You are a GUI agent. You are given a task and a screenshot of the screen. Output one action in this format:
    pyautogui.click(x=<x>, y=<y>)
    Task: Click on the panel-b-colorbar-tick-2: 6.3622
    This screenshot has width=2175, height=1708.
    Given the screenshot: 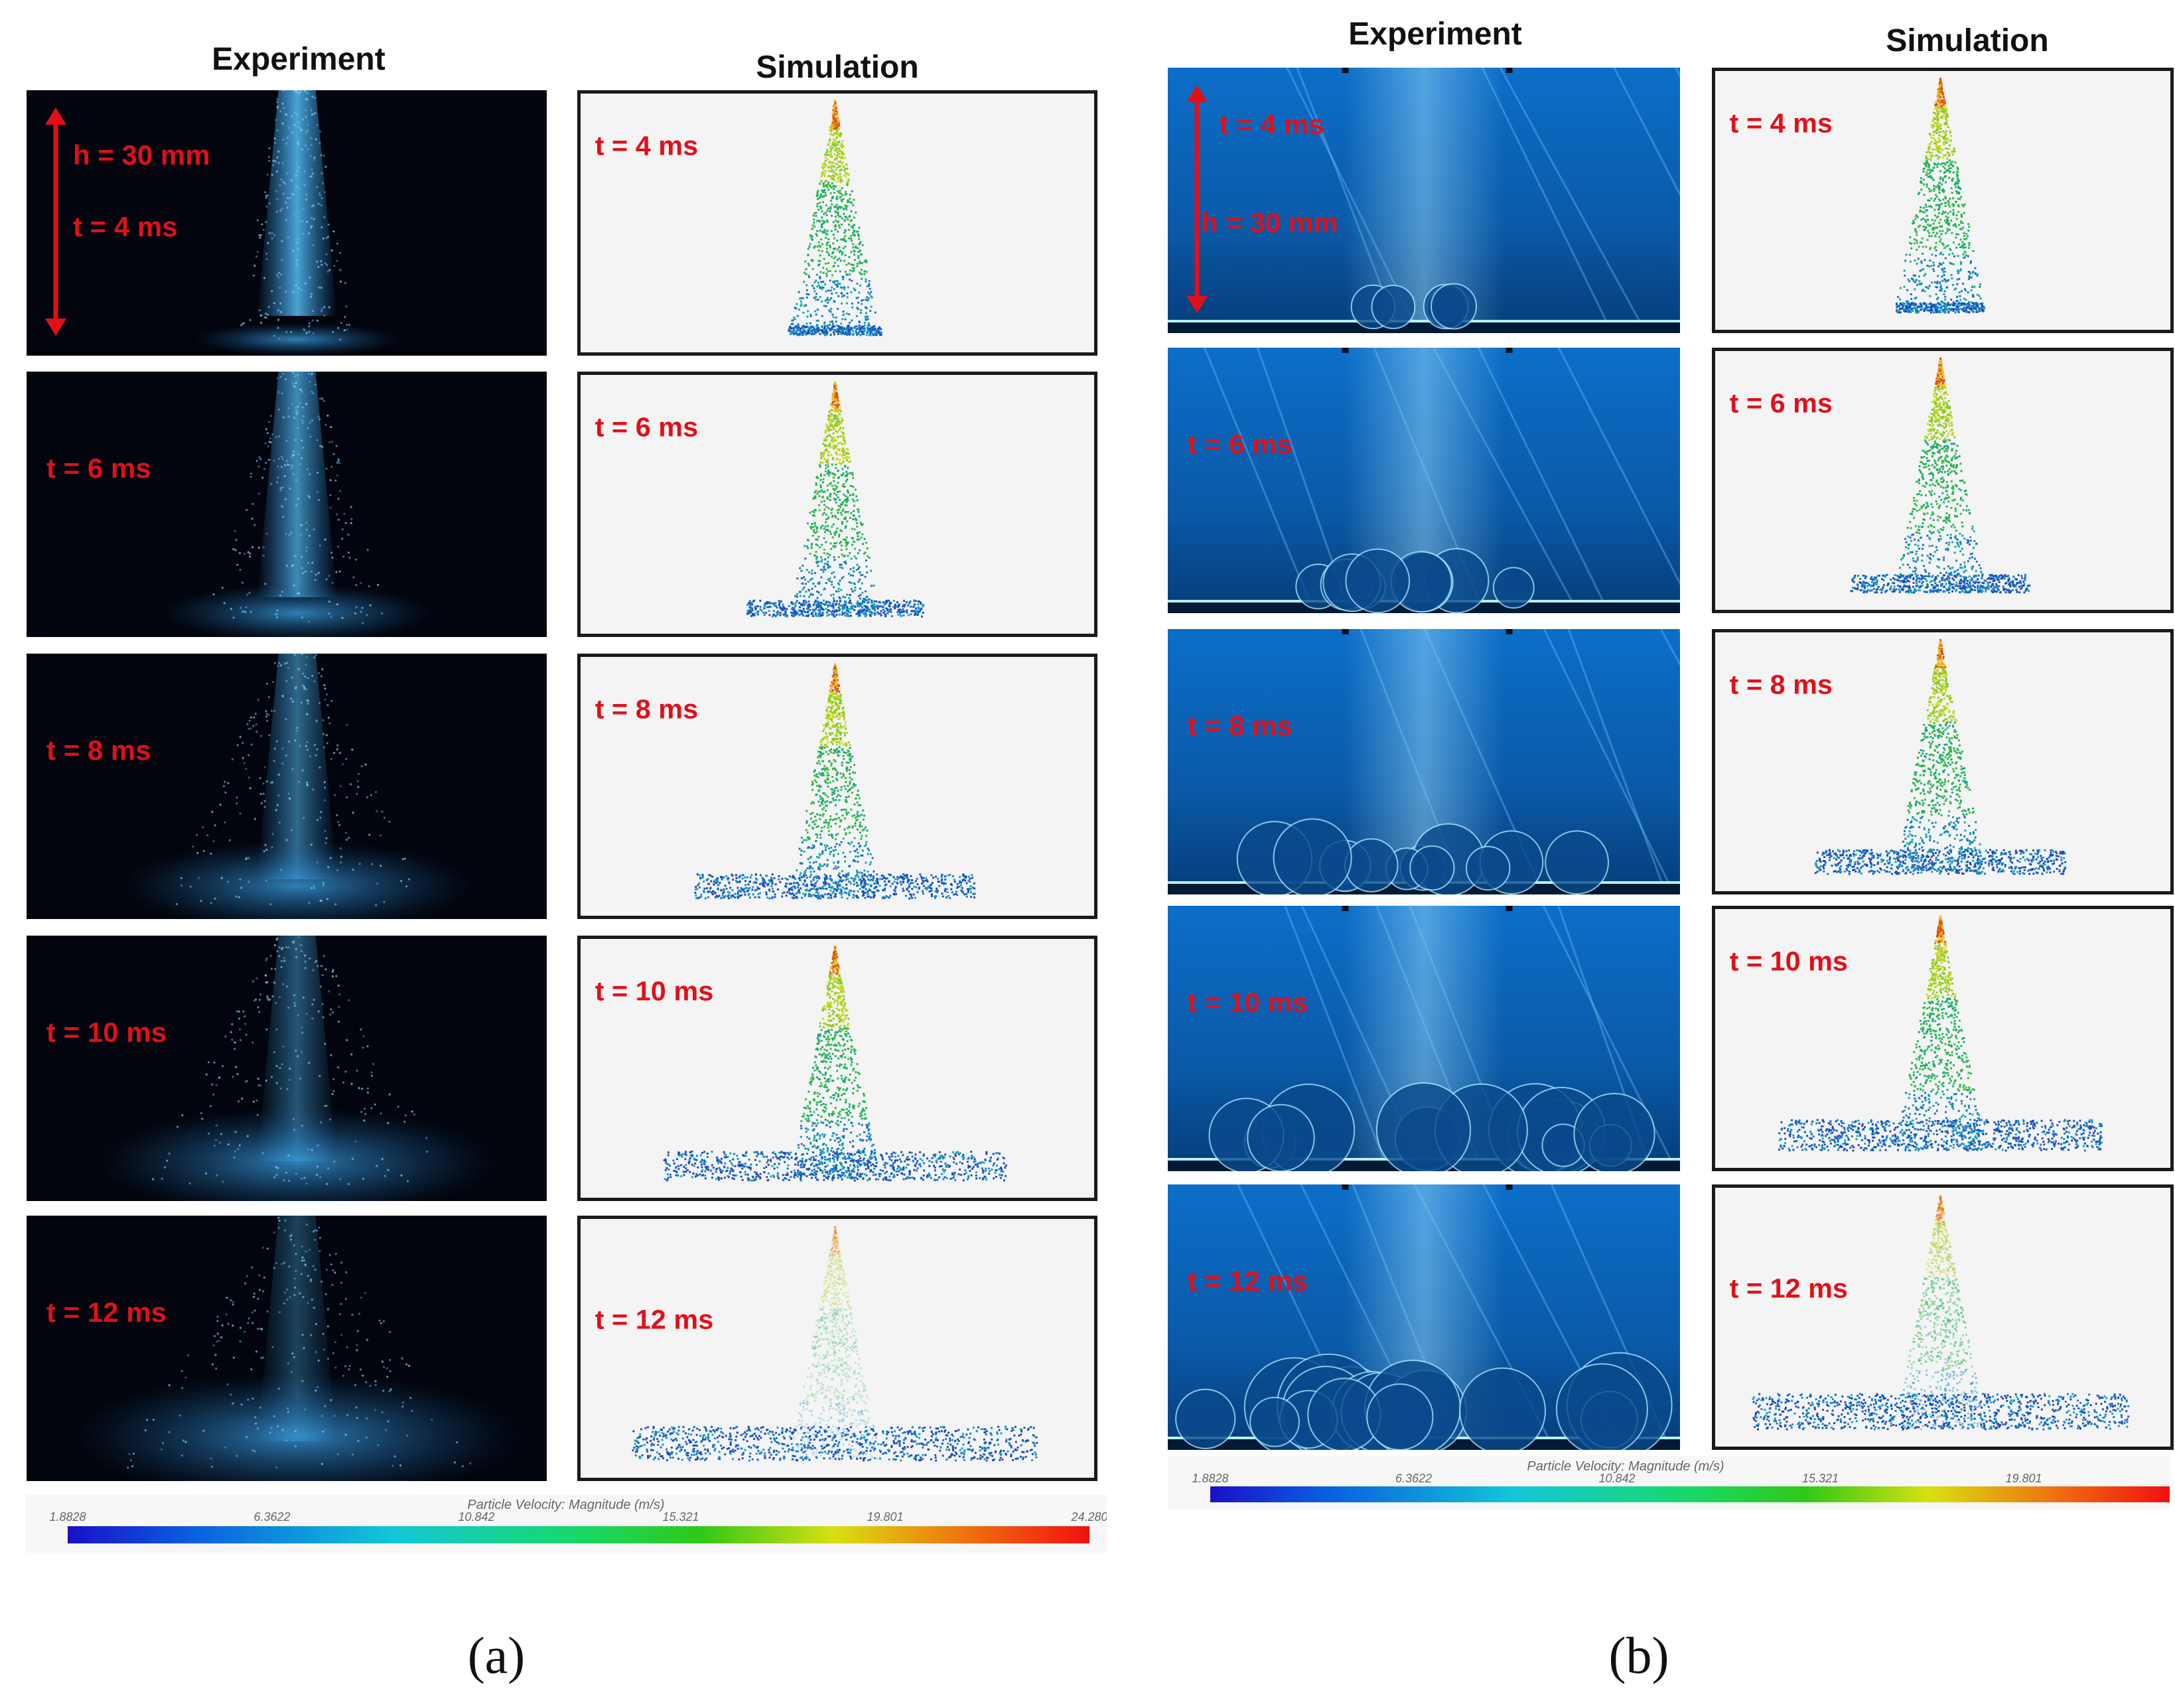 What is the action you would take?
    pyautogui.click(x=1413, y=1478)
    